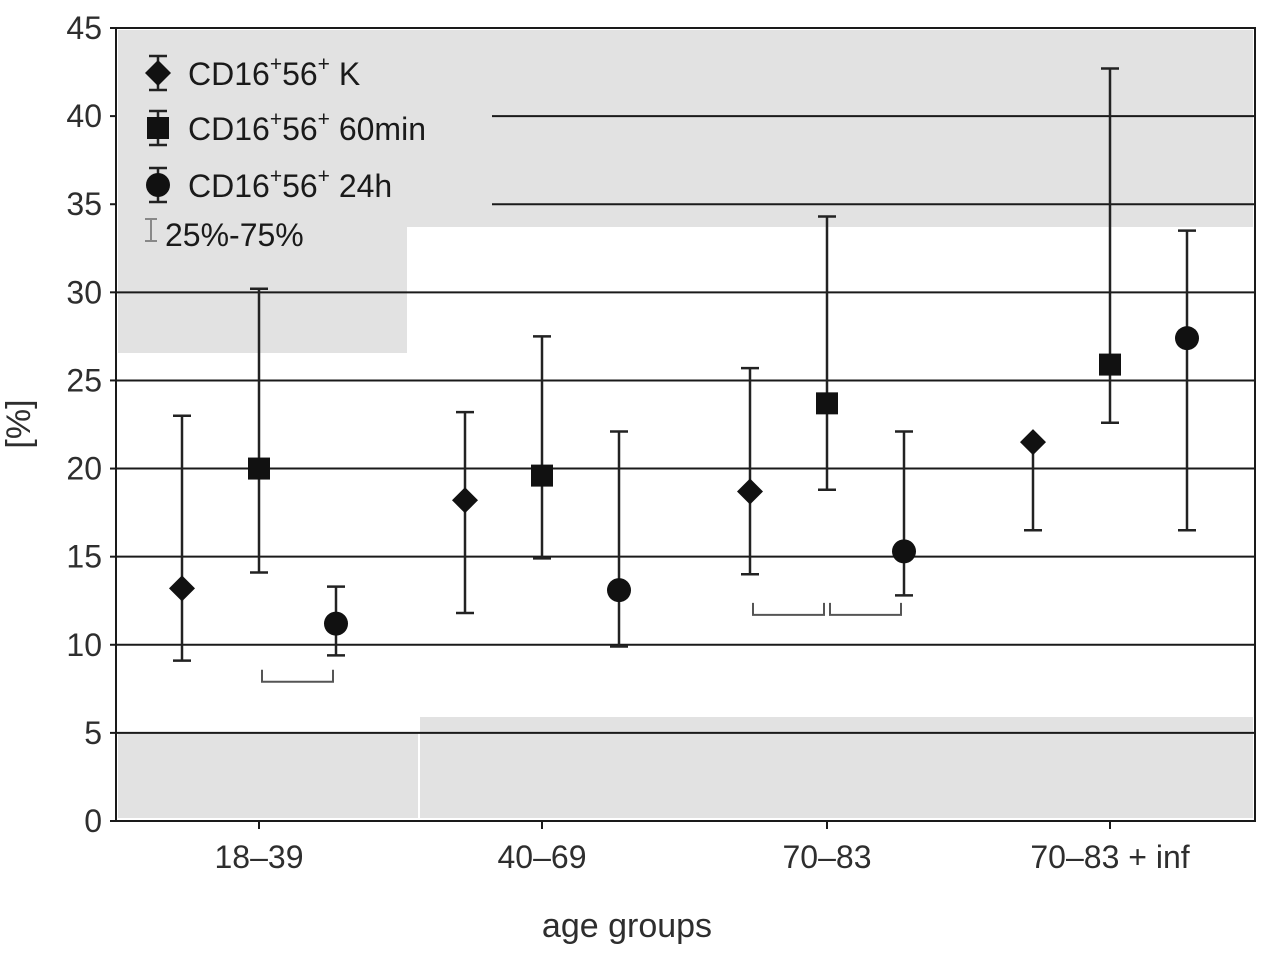 The image size is (1278, 961). I want to click on y-axis-title: [%], so click(19, 423).